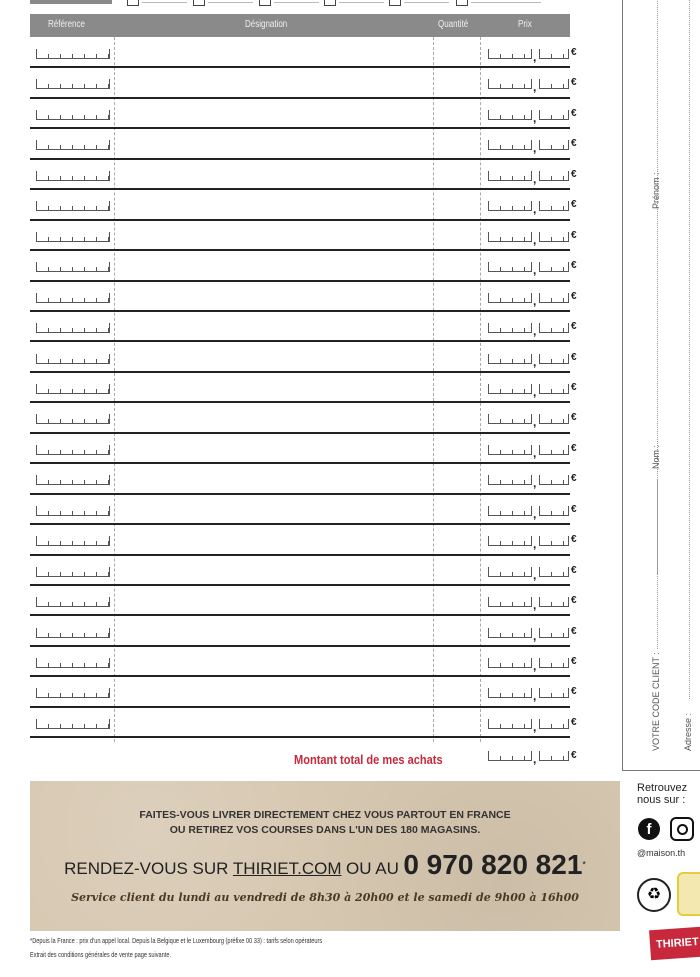 The width and height of the screenshot is (700, 977). What do you see at coordinates (649, 829) in the screenshot?
I see `facebook-icon: f` at bounding box center [649, 829].